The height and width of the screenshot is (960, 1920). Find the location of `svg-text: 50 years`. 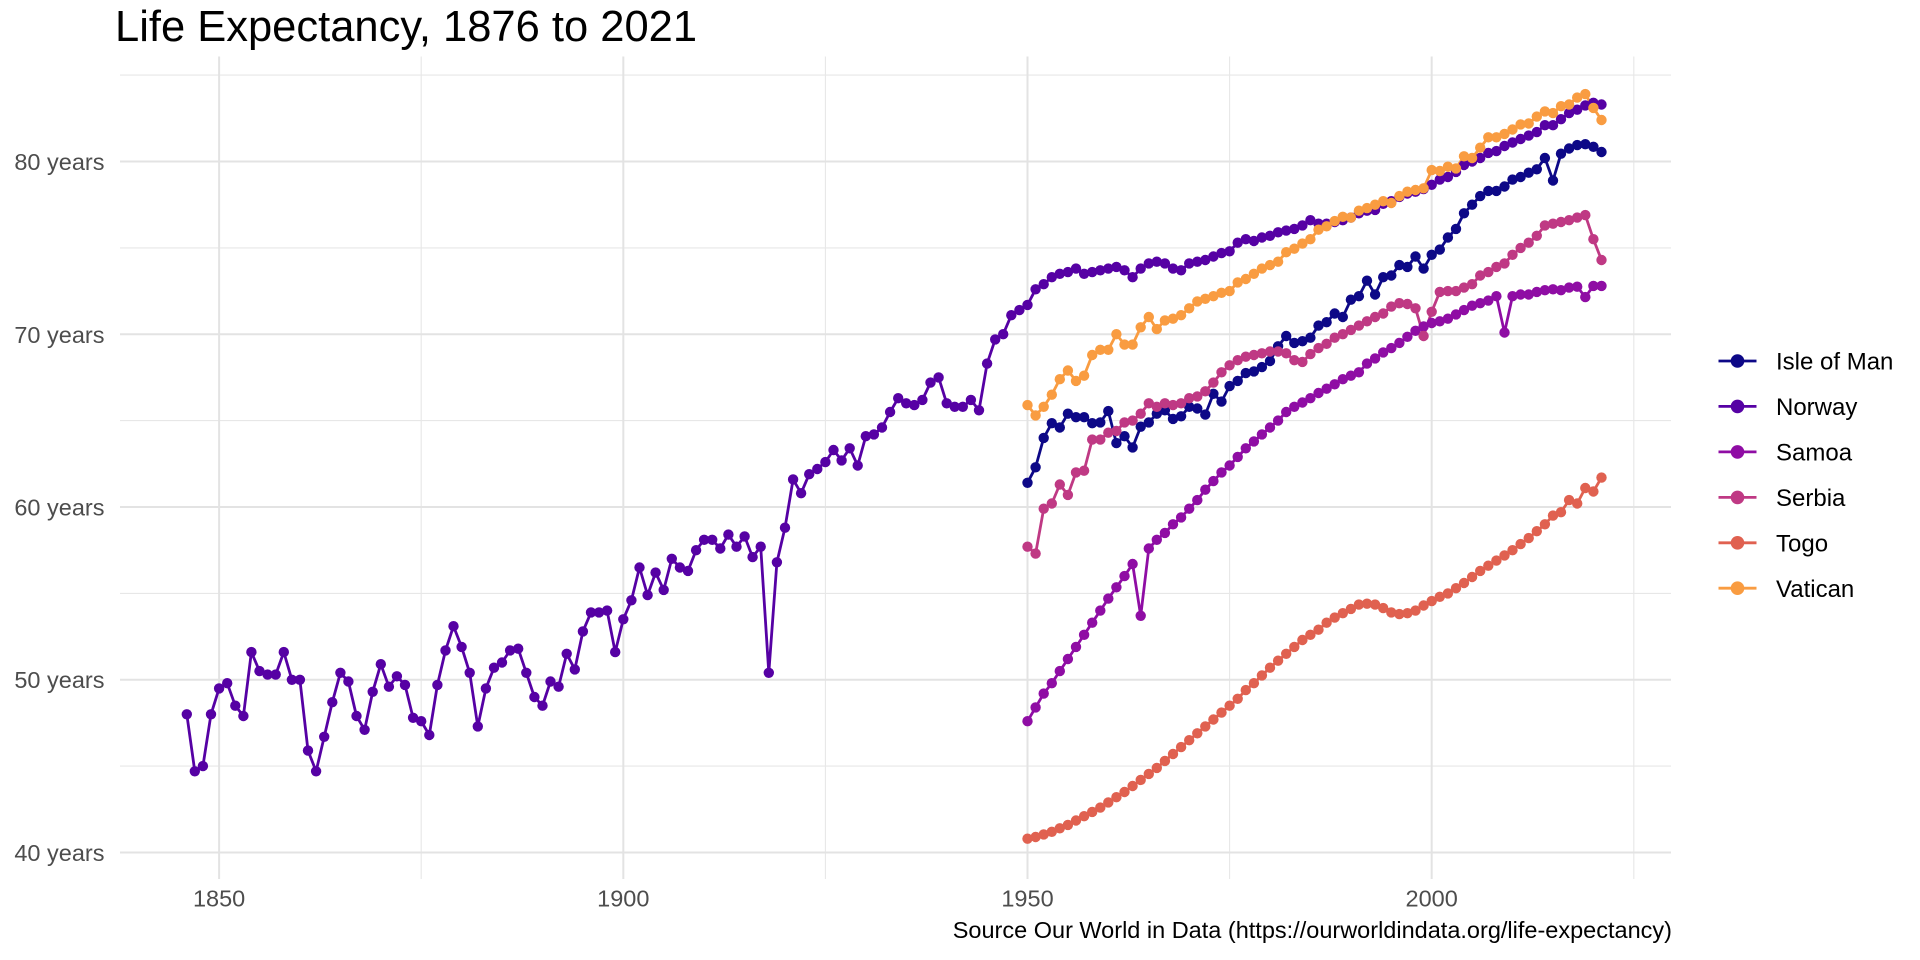

svg-text: 50 years is located at coordinates (59, 680).